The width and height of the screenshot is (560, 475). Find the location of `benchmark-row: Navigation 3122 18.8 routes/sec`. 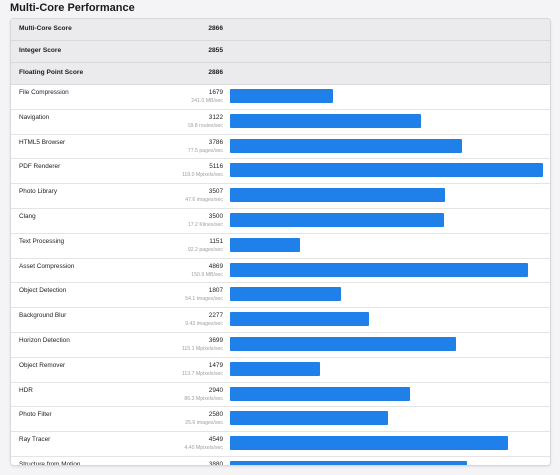

benchmark-row: Navigation 3122 18.8 routes/sec is located at coordinates (280, 122).